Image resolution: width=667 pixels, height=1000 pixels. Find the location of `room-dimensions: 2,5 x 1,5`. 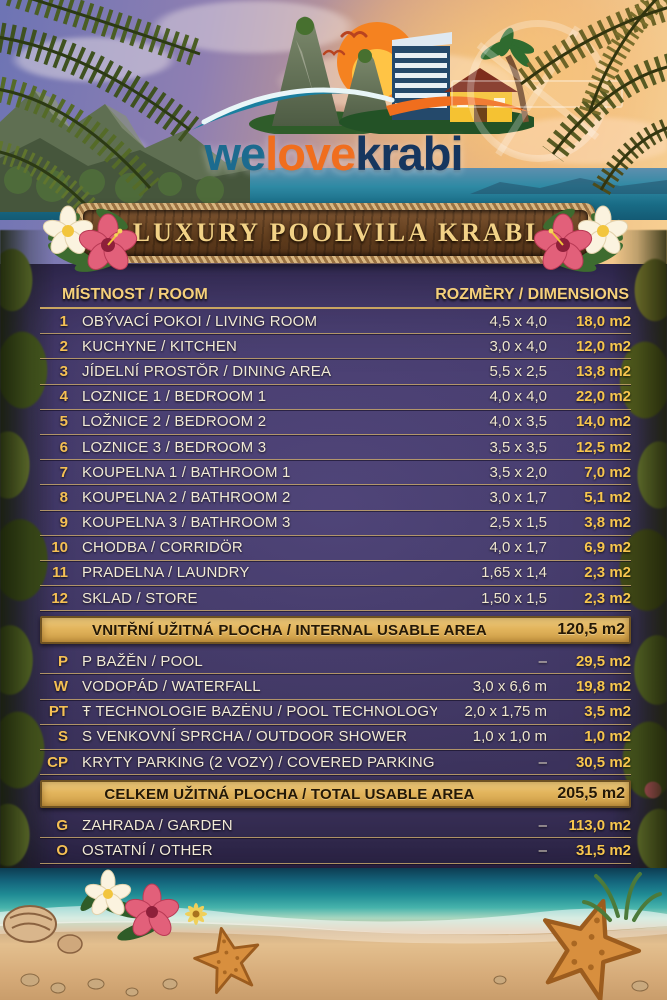

room-dimensions: 2,5 x 1,5 is located at coordinates (518, 523).